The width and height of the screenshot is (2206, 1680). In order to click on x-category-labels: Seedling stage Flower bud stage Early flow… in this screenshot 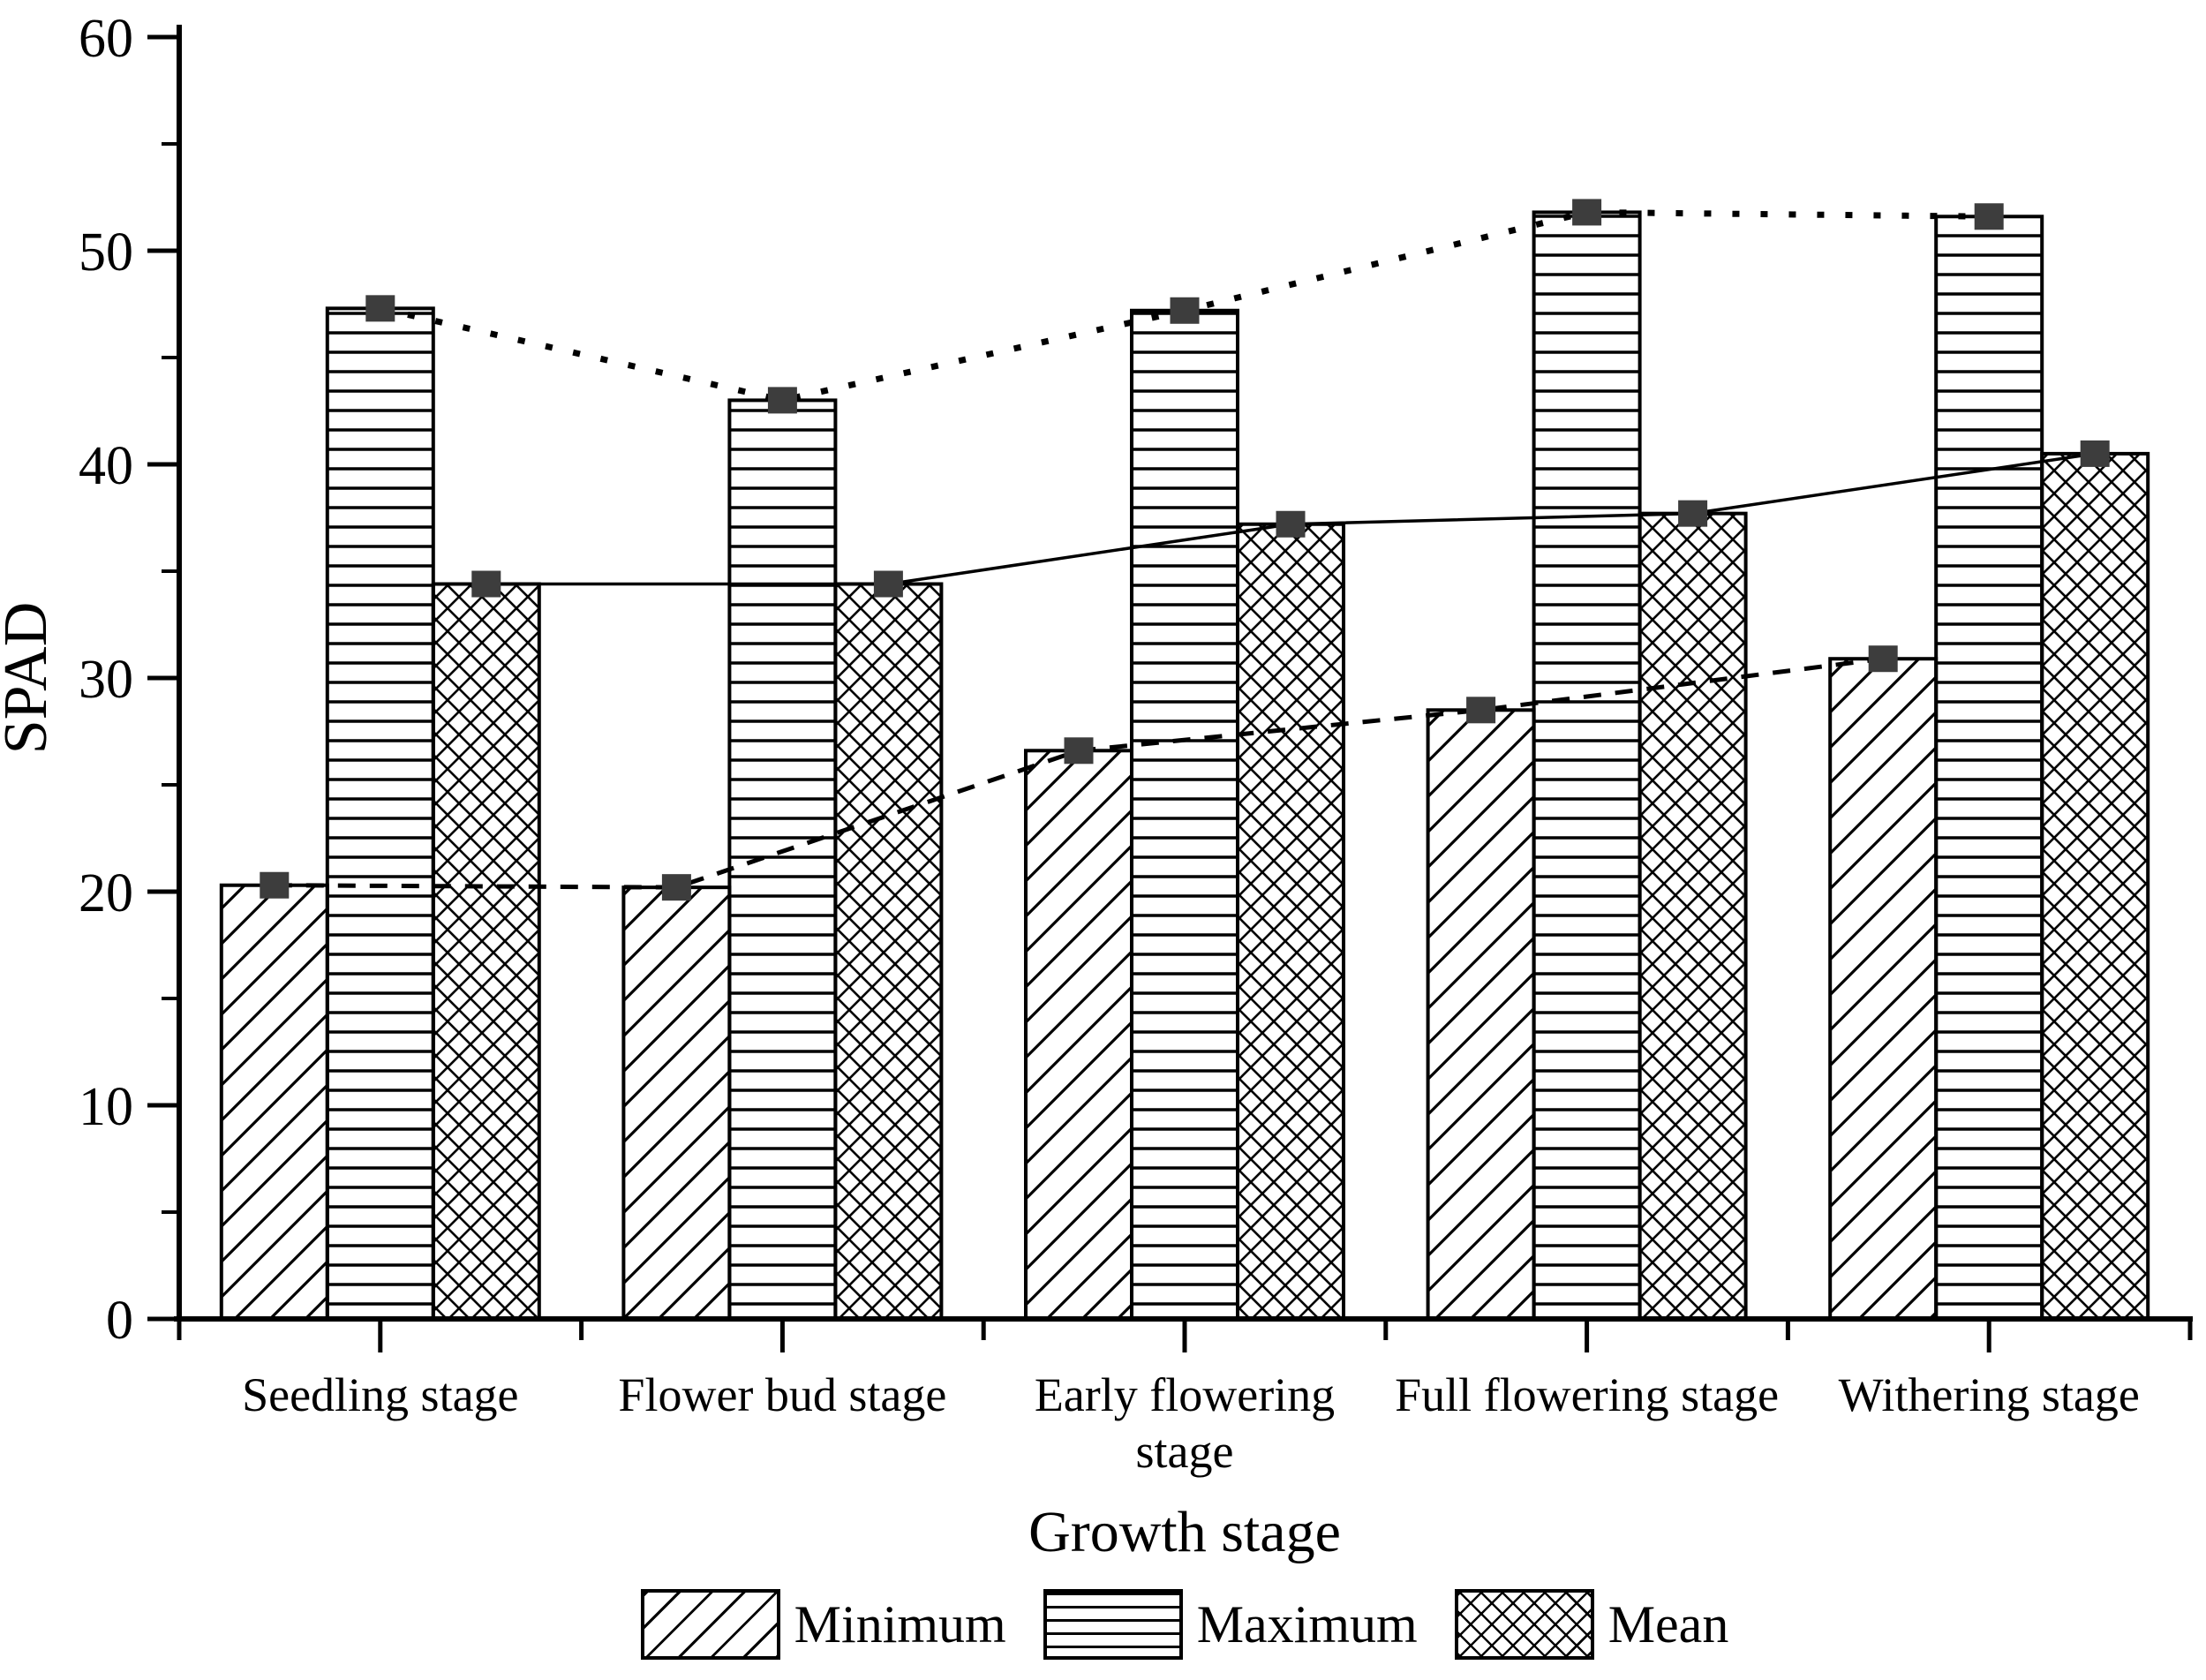, I will do `click(1191, 1423)`.